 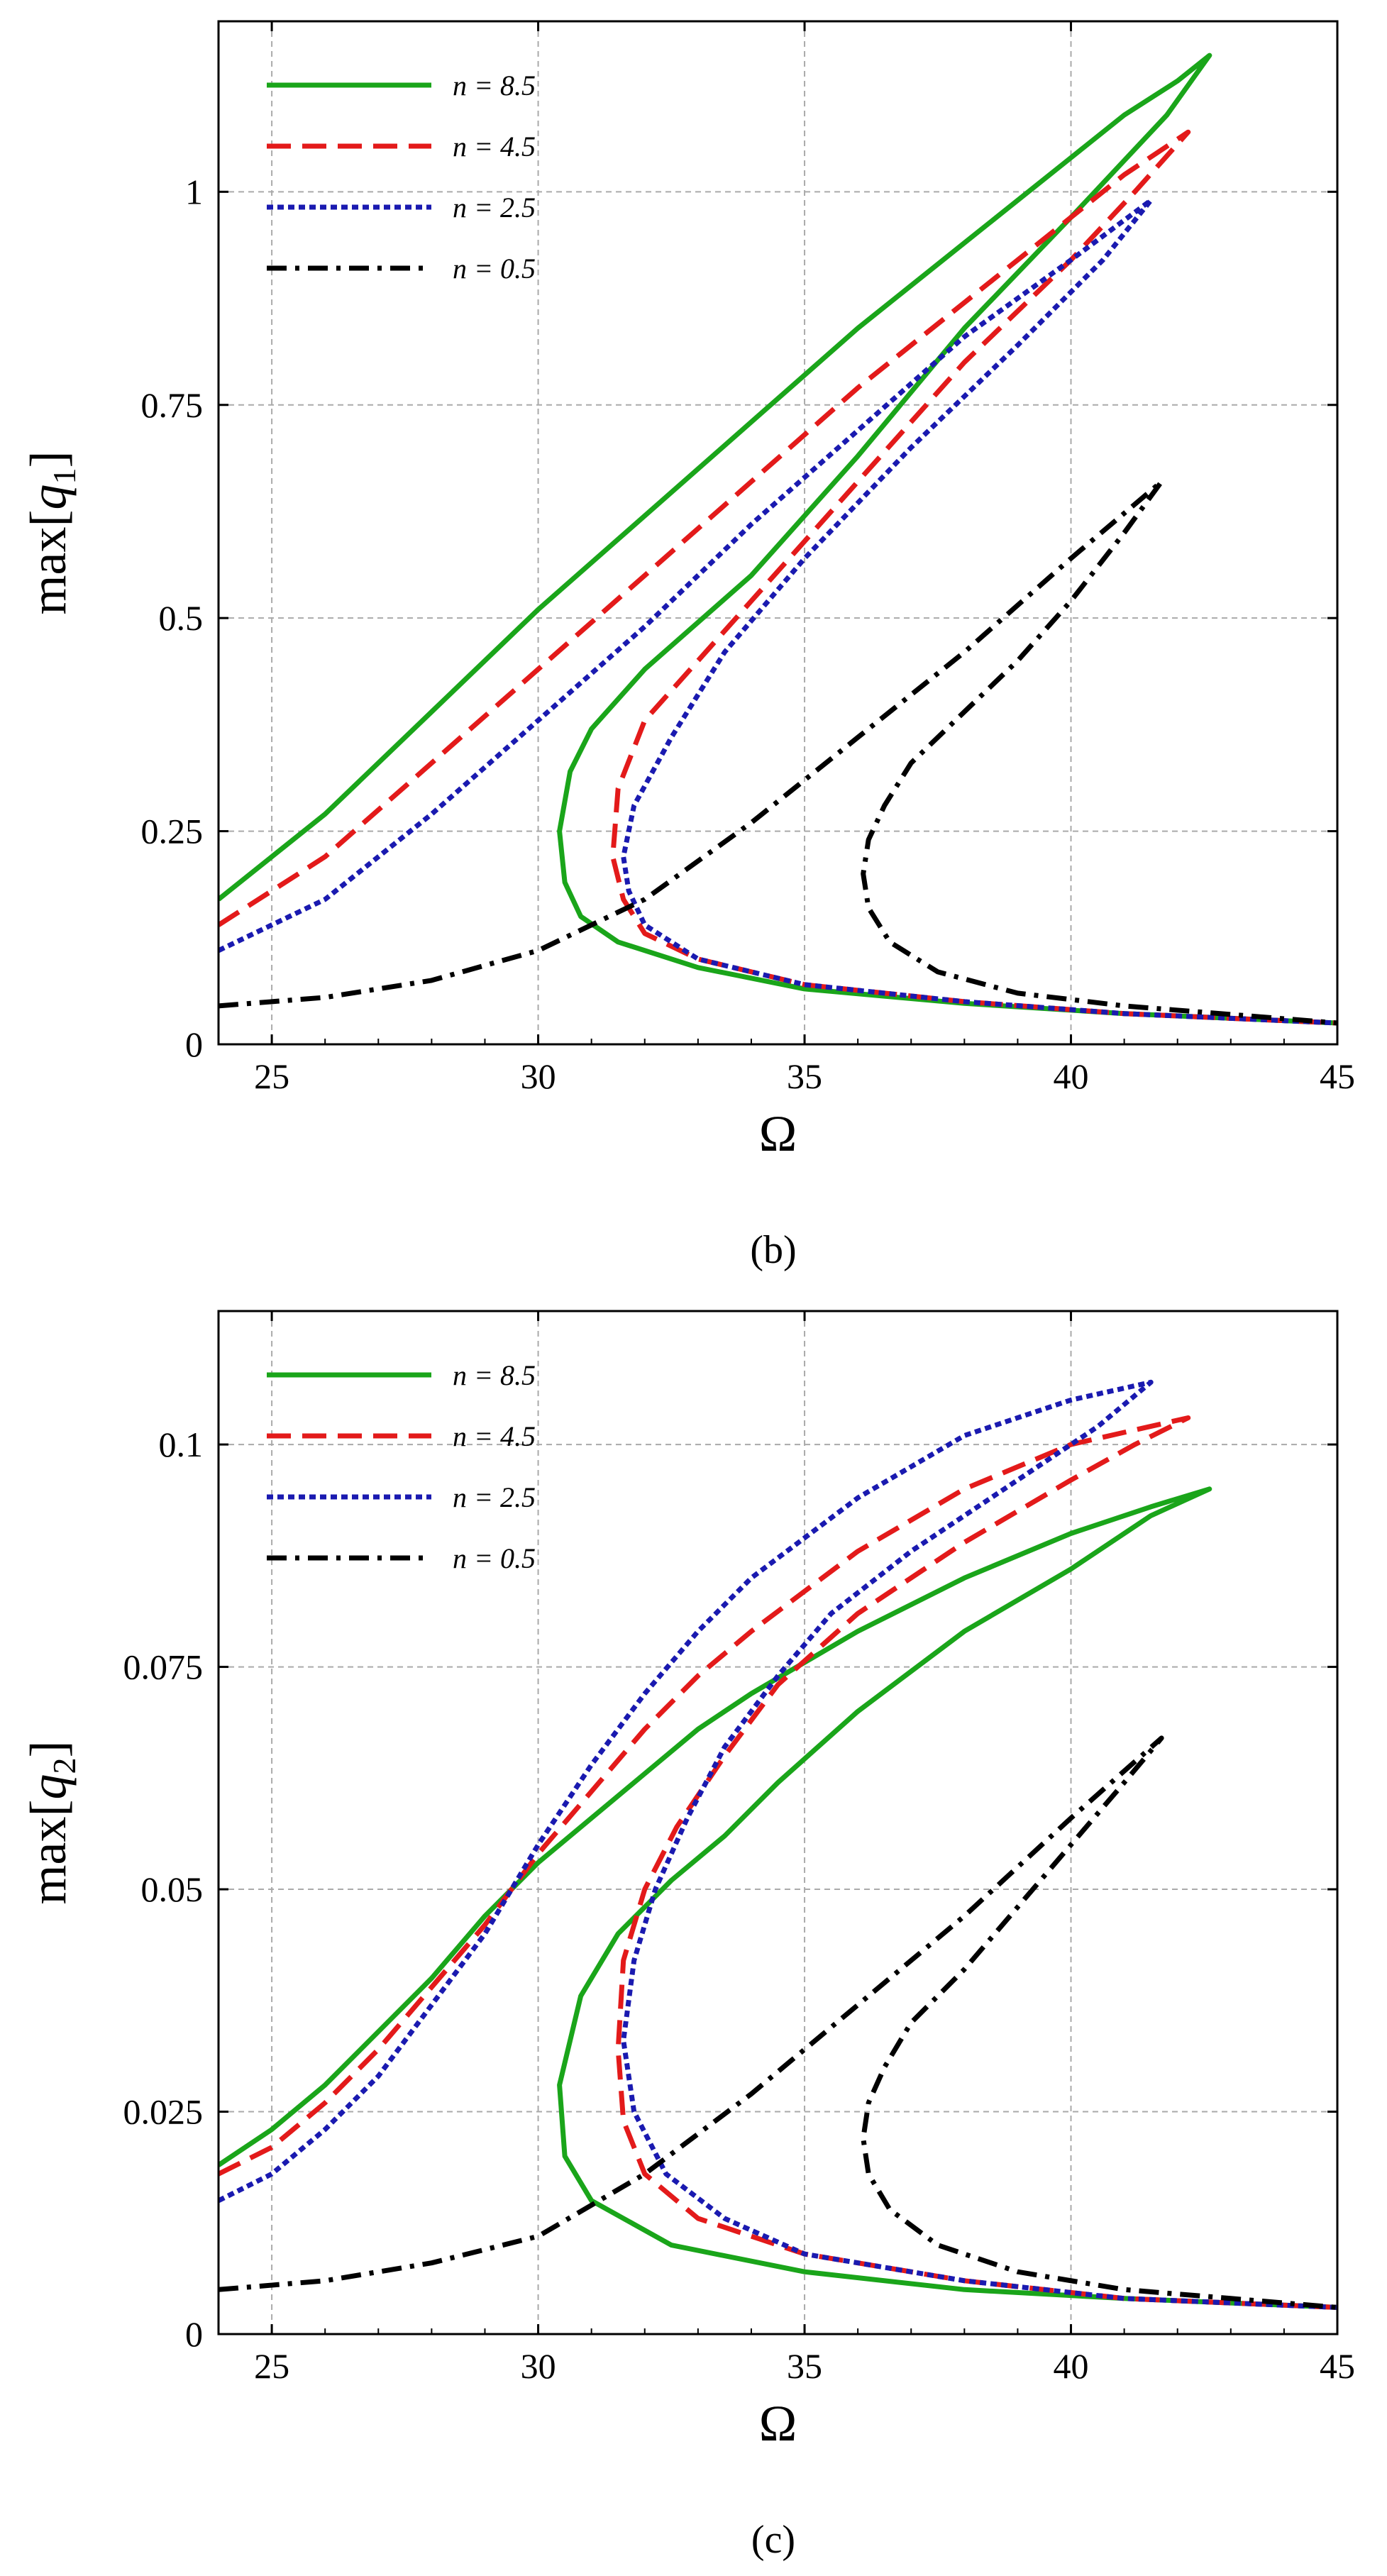 What do you see at coordinates (163, 1667) in the screenshot?
I see `y-tick-label: 0.075` at bounding box center [163, 1667].